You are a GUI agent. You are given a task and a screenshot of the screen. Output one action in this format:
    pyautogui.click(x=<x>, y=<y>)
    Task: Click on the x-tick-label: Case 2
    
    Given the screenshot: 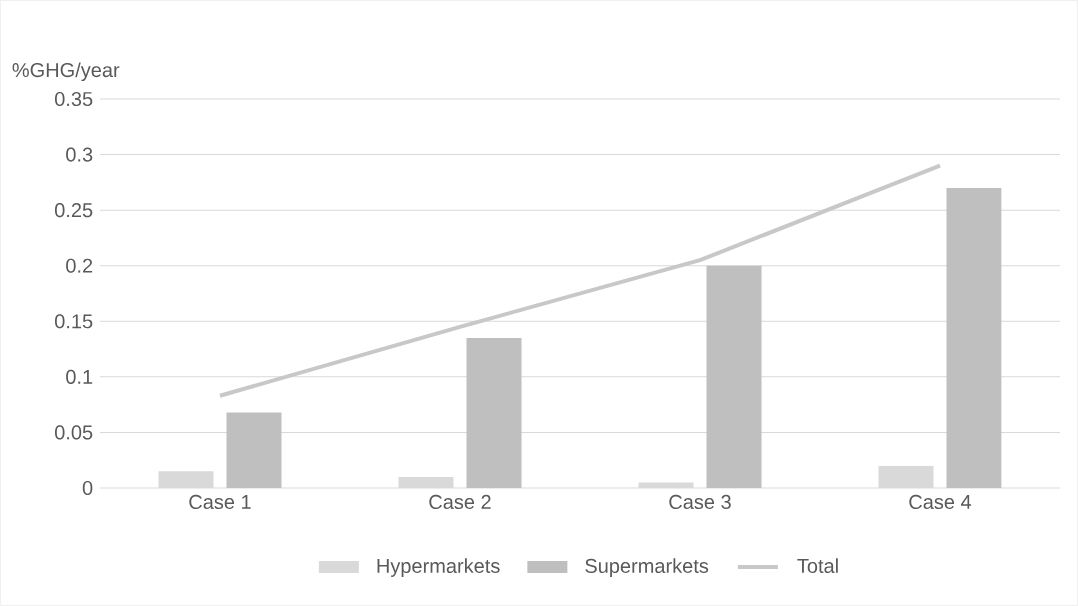 What is the action you would take?
    pyautogui.click(x=460, y=502)
    